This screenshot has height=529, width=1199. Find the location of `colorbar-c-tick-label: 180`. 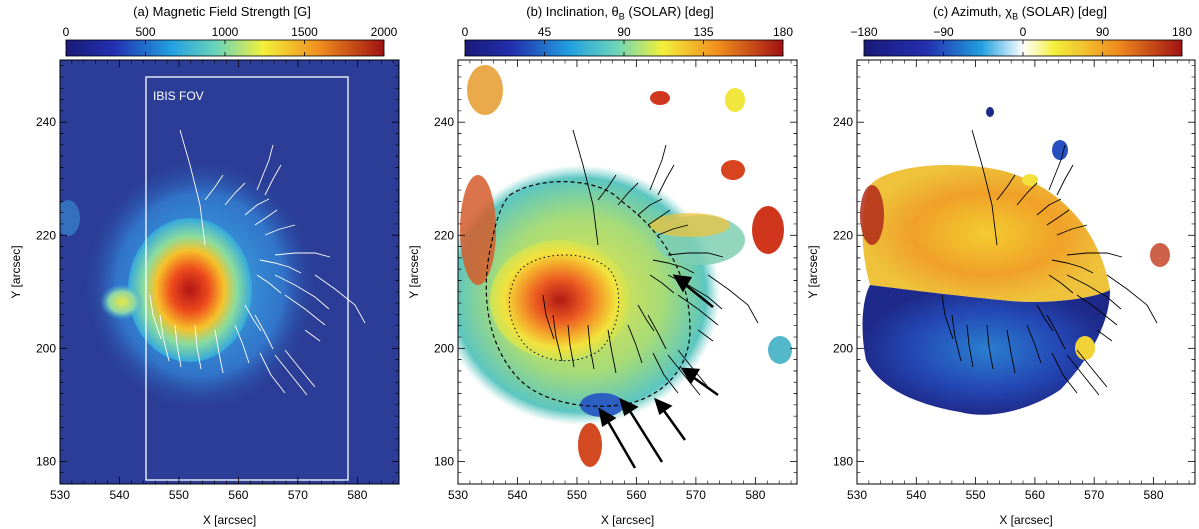

colorbar-c-tick-label: 180 is located at coordinates (1182, 32).